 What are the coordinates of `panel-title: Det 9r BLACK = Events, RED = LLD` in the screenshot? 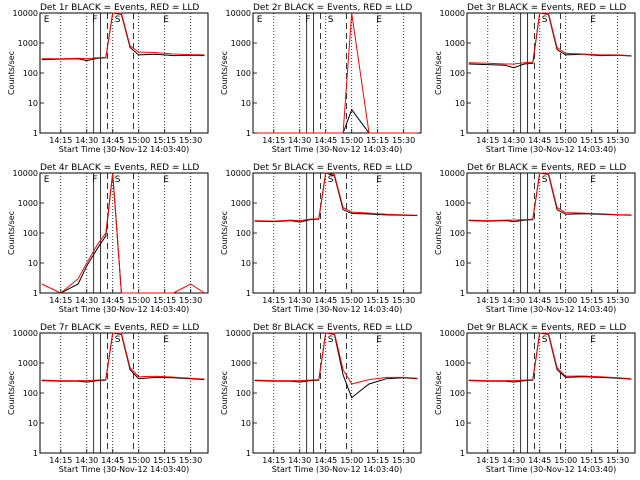 It's located at (546, 328).